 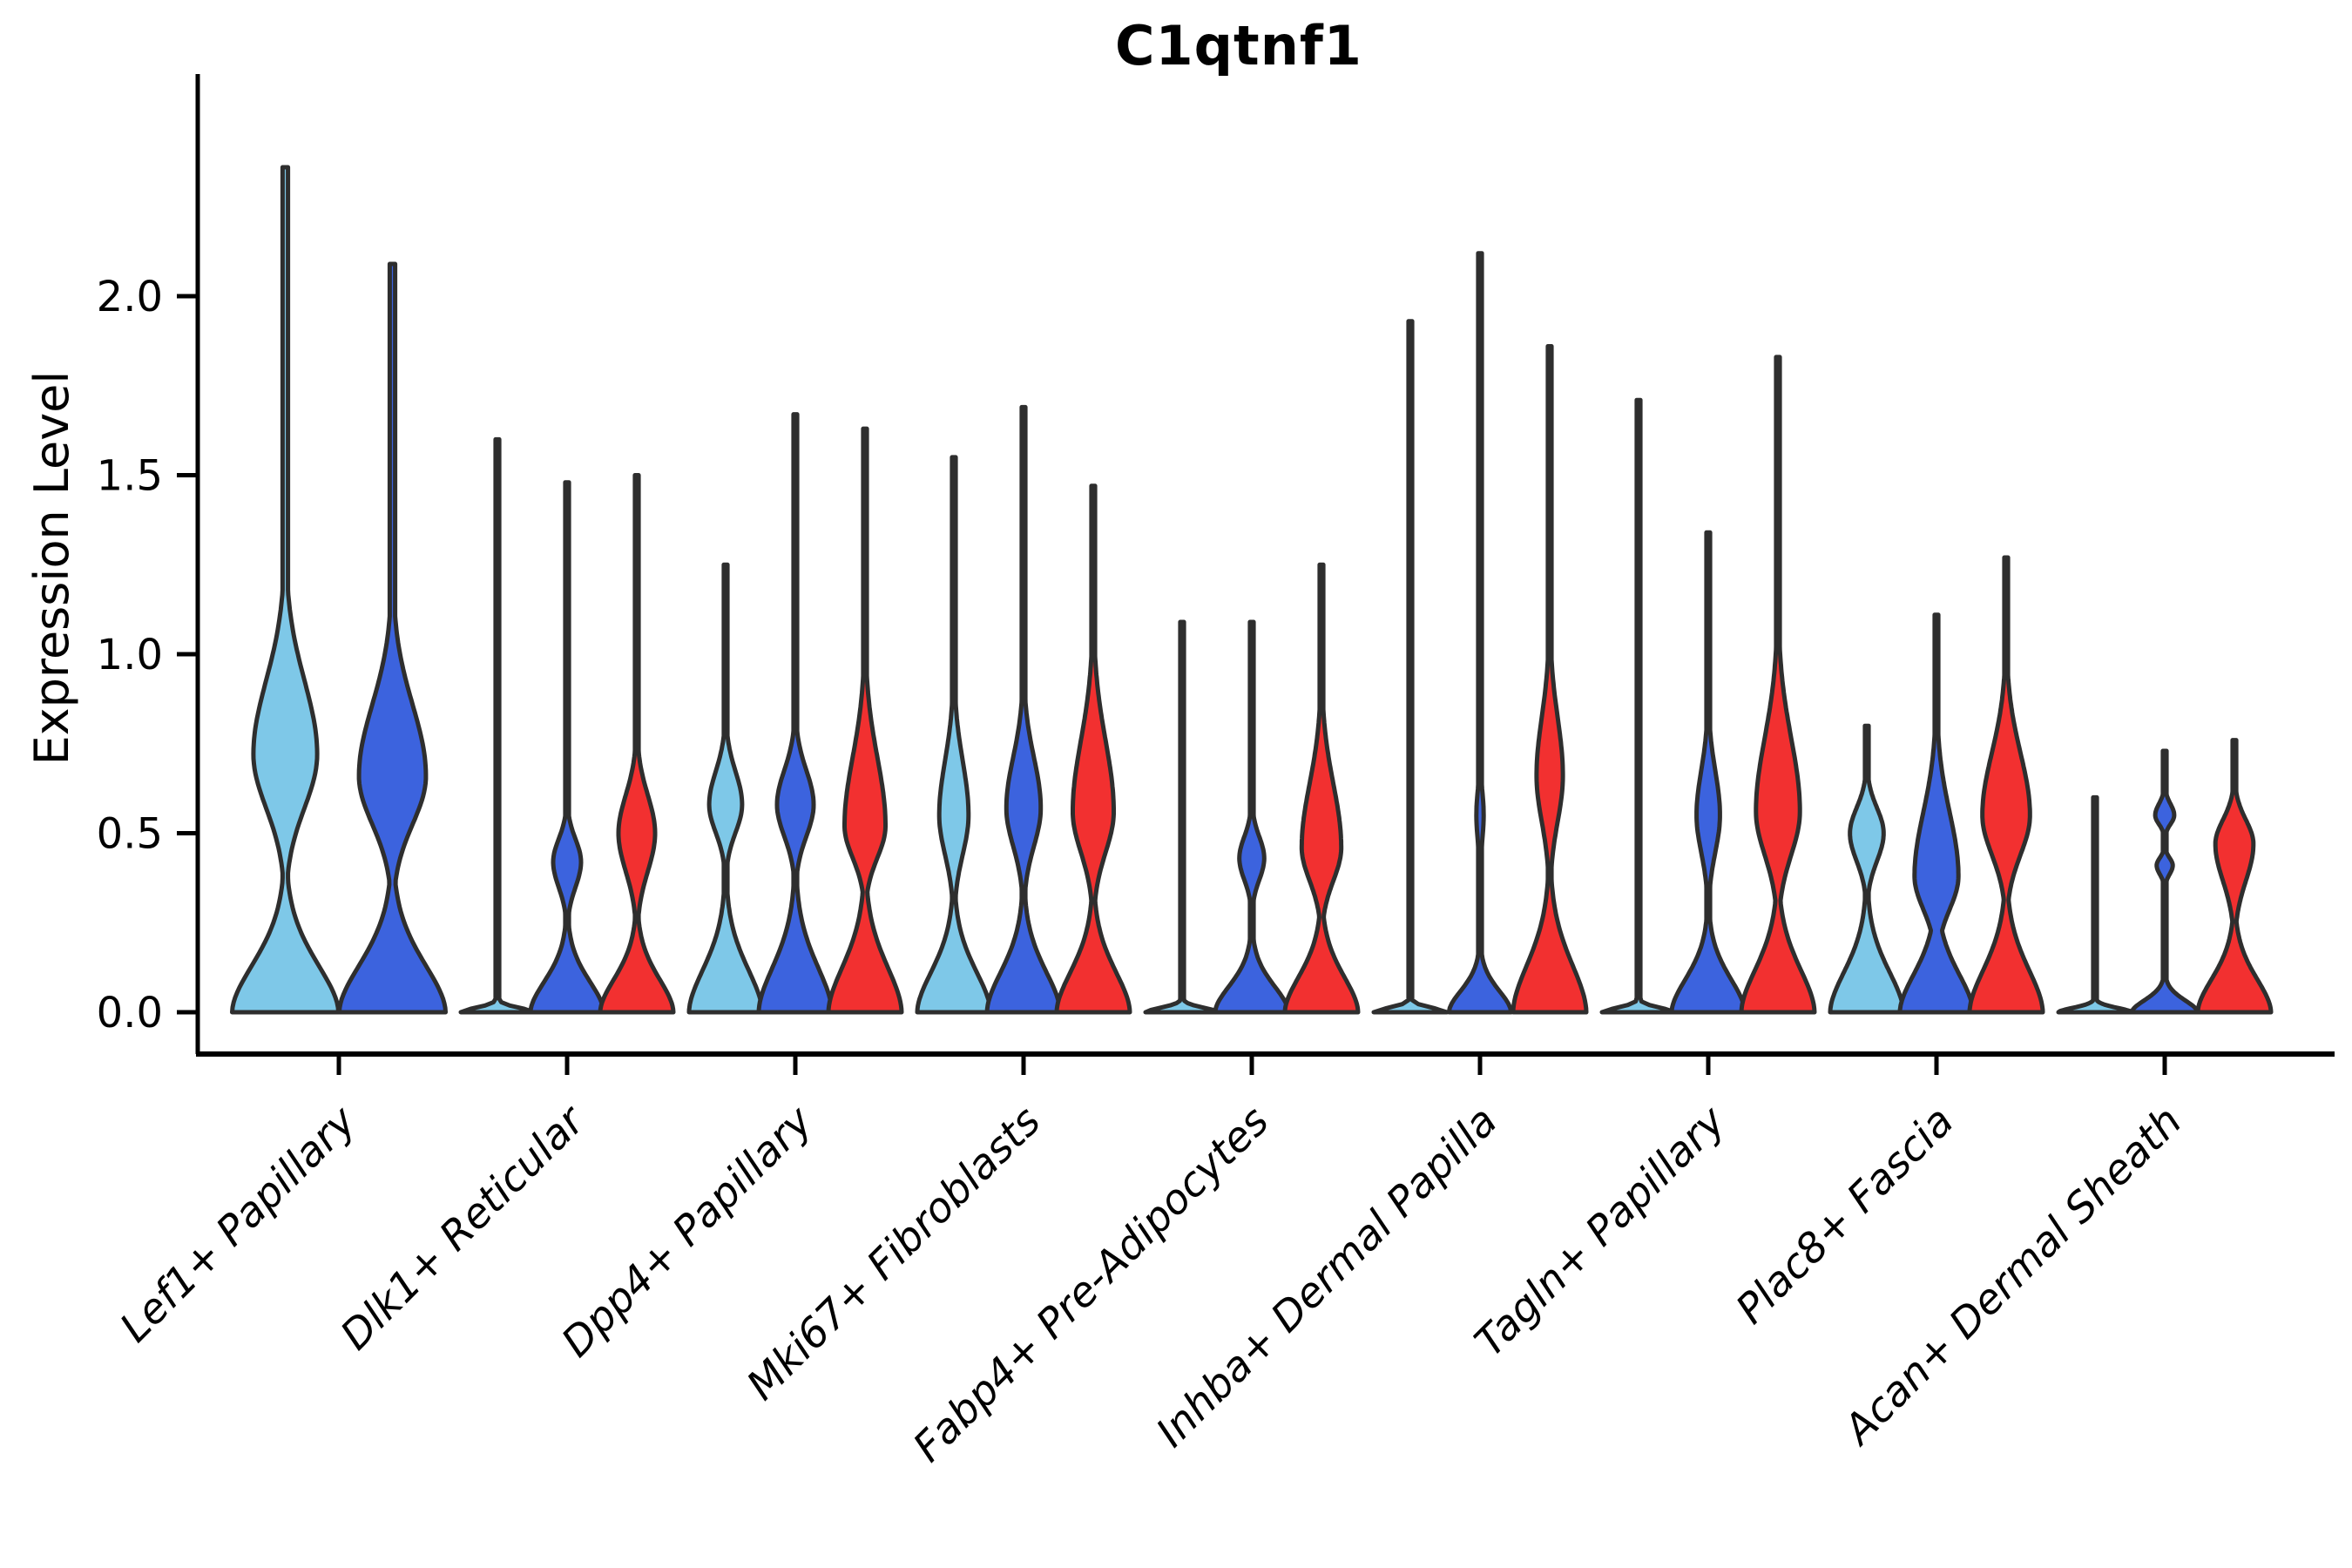 What do you see at coordinates (687, 1232) in the screenshot?
I see `x-tick-label: Dpp4+ Papillary` at bounding box center [687, 1232].